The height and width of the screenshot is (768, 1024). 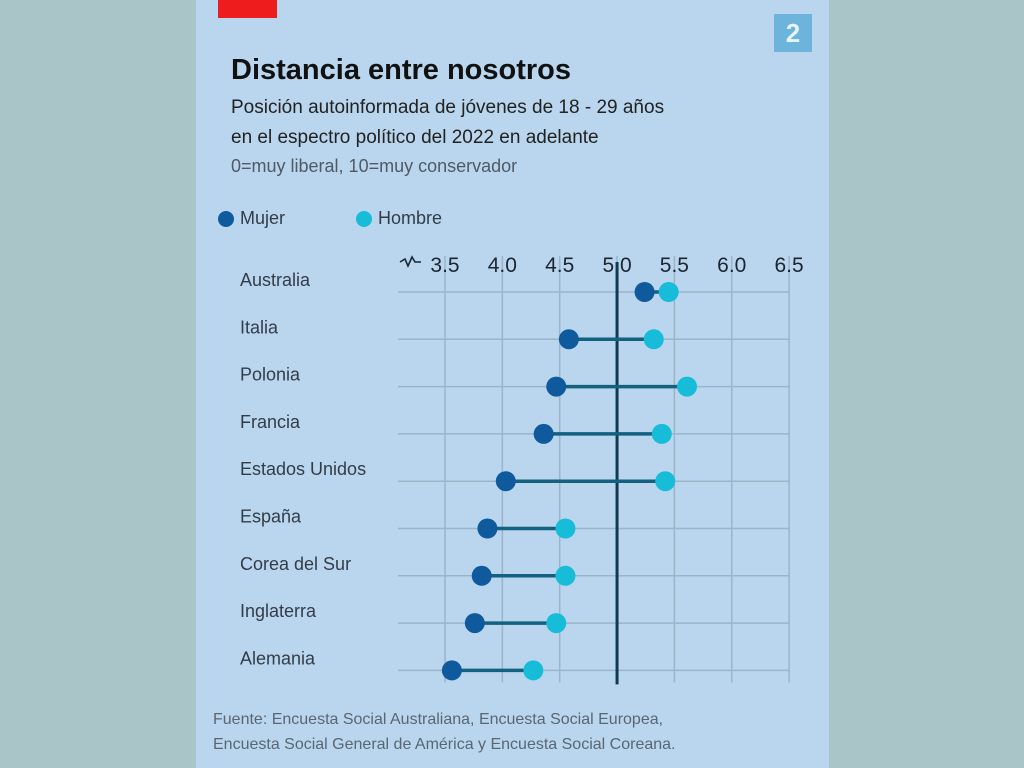 What do you see at coordinates (410, 261) in the screenshot?
I see `axis-break-icon` at bounding box center [410, 261].